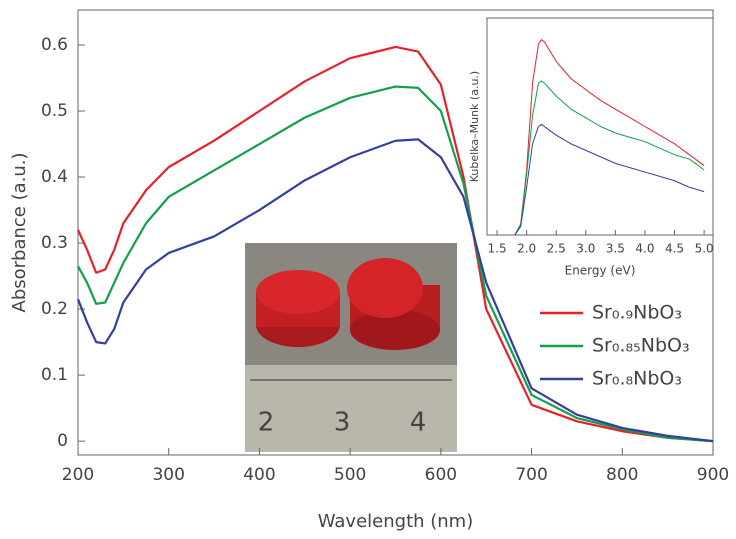 The width and height of the screenshot is (736, 539). I want to click on x-tick-label: 3.0, so click(585, 249).